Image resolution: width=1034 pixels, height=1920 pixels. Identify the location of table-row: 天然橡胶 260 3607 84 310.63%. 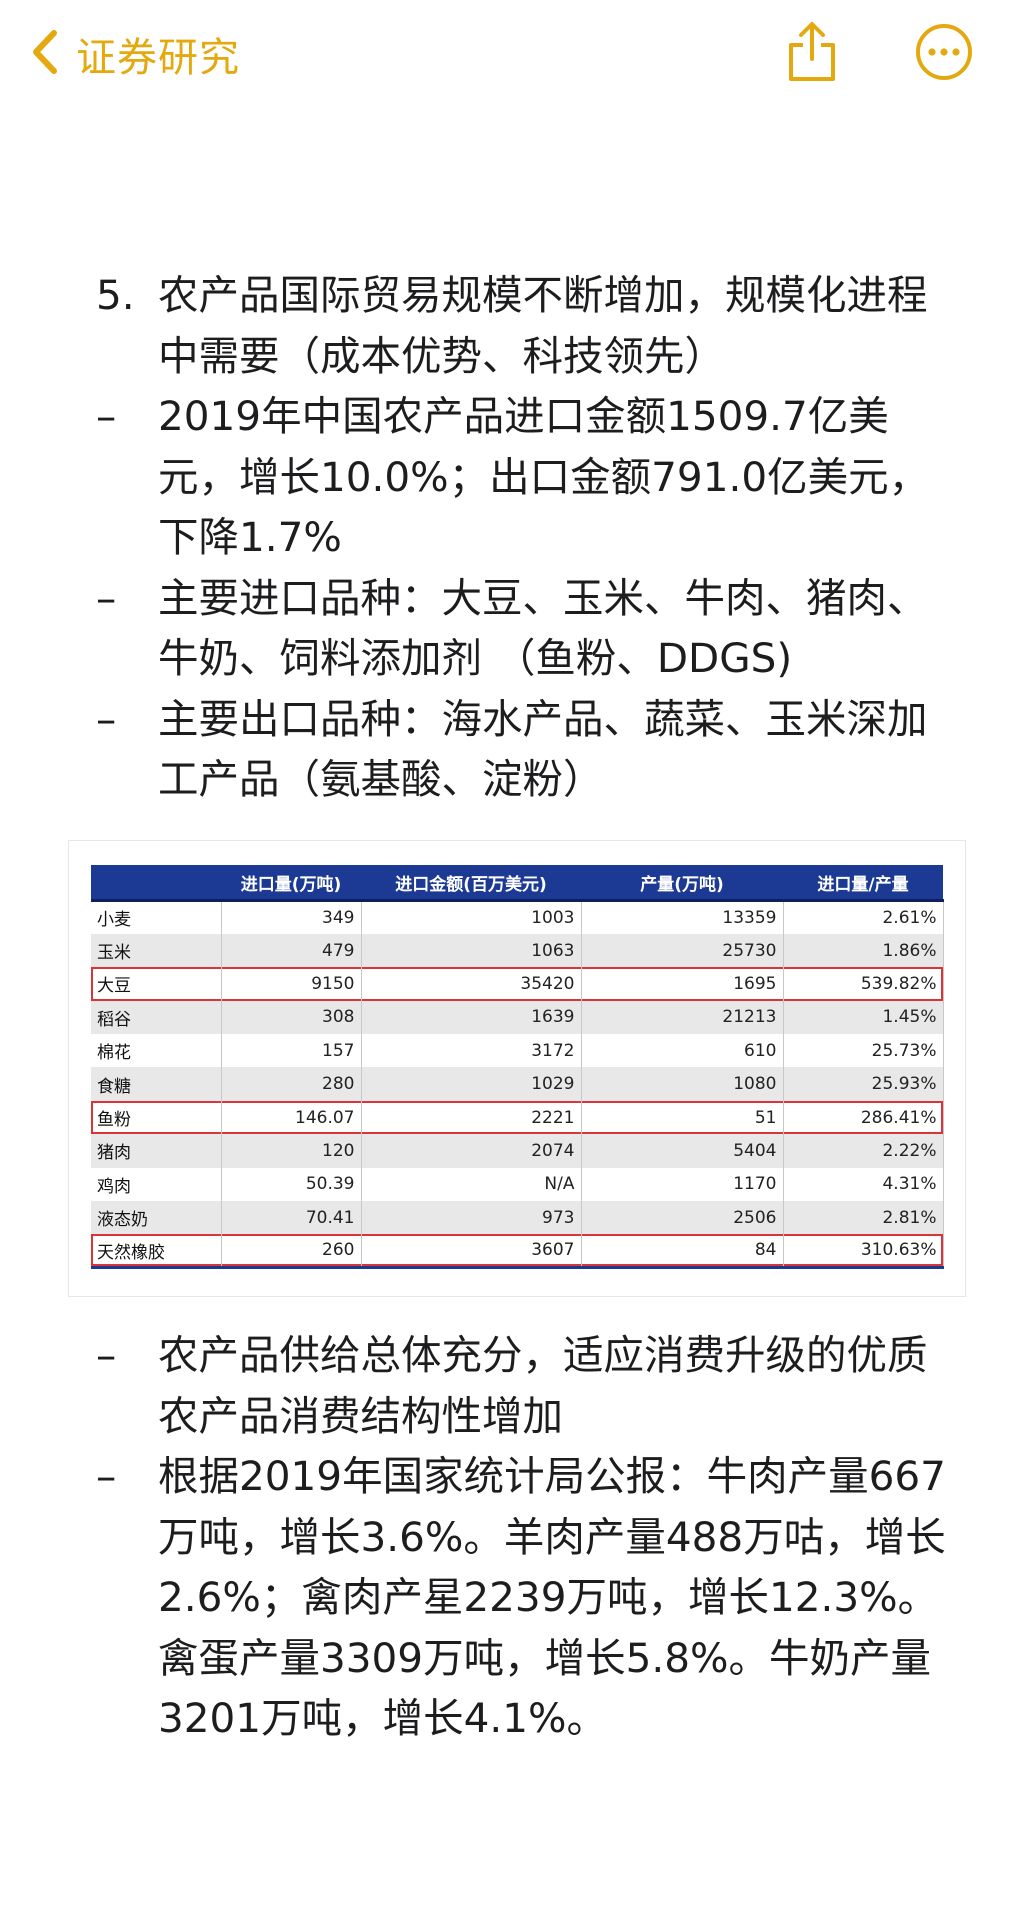
(517, 1252).